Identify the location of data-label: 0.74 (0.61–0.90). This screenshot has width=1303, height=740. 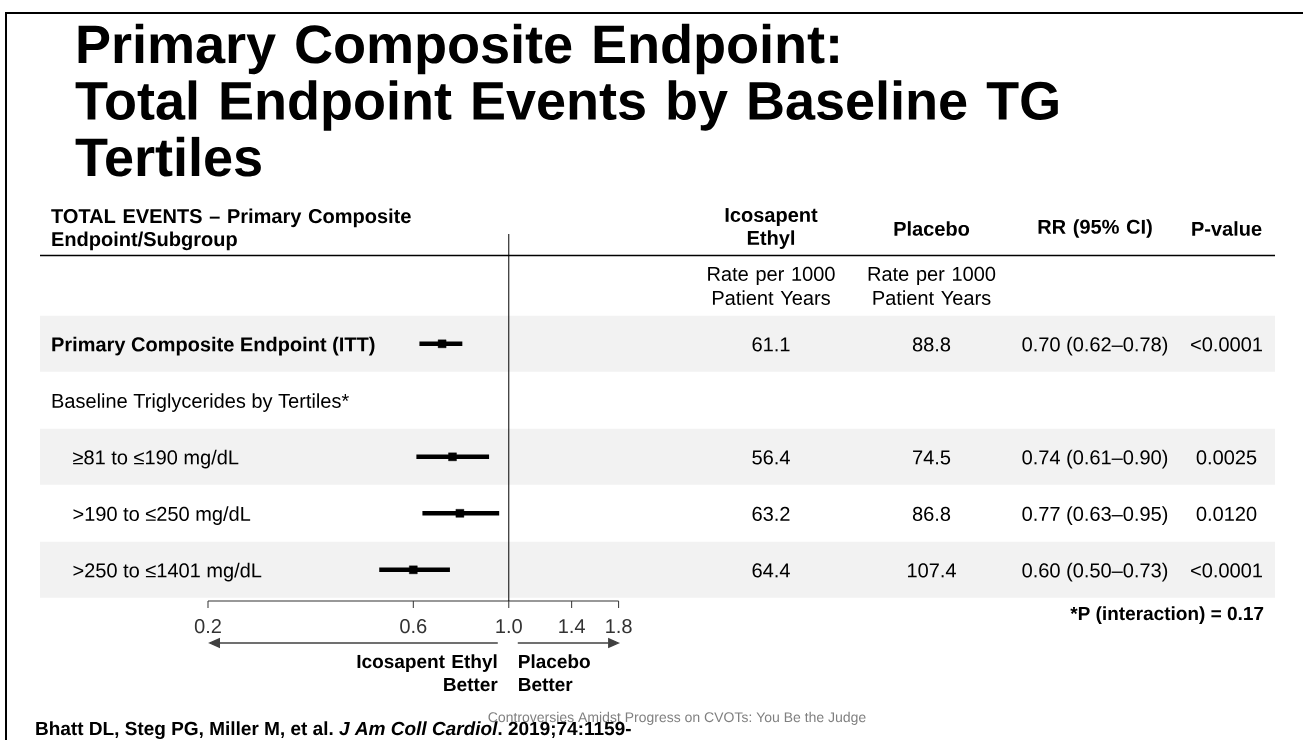
(1095, 459).